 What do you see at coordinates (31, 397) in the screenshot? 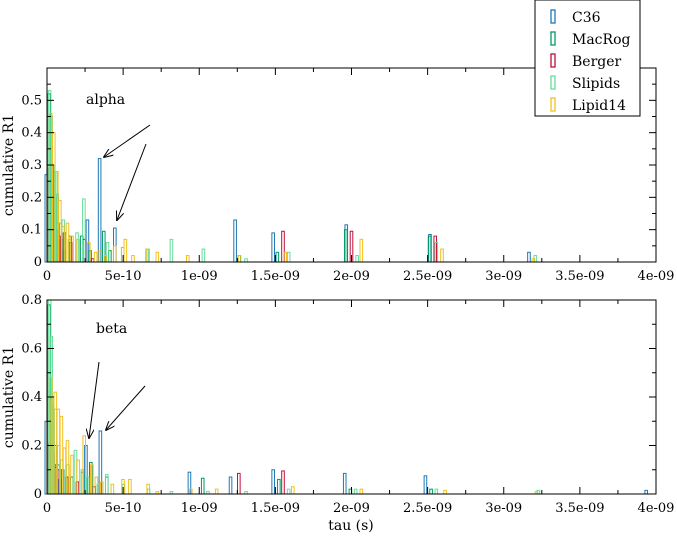
I see `beta-y-tick-label: 0.4` at bounding box center [31, 397].